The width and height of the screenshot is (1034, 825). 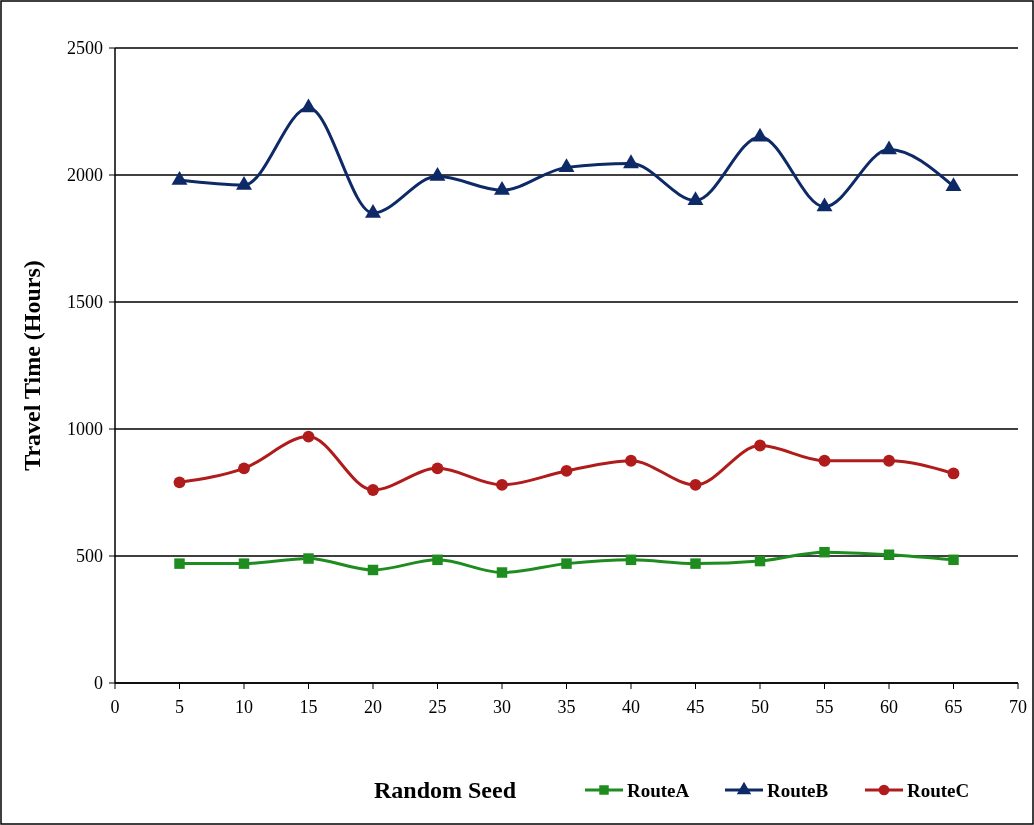 What do you see at coordinates (308, 707) in the screenshot?
I see `x-tick-label: 15` at bounding box center [308, 707].